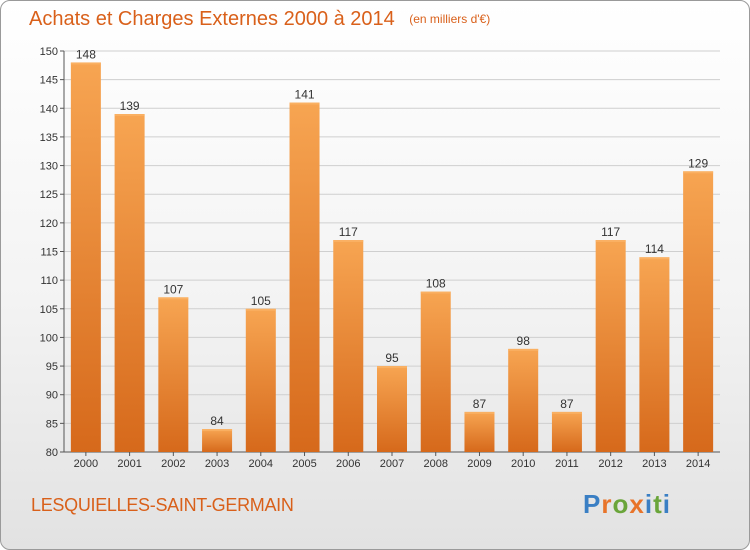 The height and width of the screenshot is (550, 750). Describe the element at coordinates (49, 138) in the screenshot. I see `y-tick-label: 135` at that location.